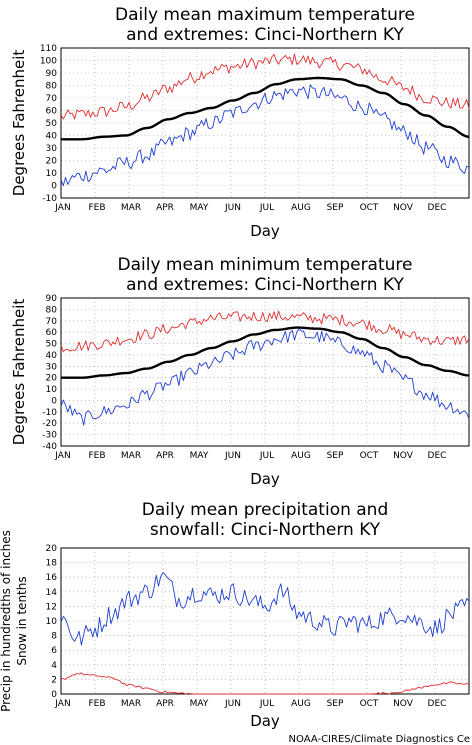  I want to click on y-tick-label: 8, so click(54, 637).